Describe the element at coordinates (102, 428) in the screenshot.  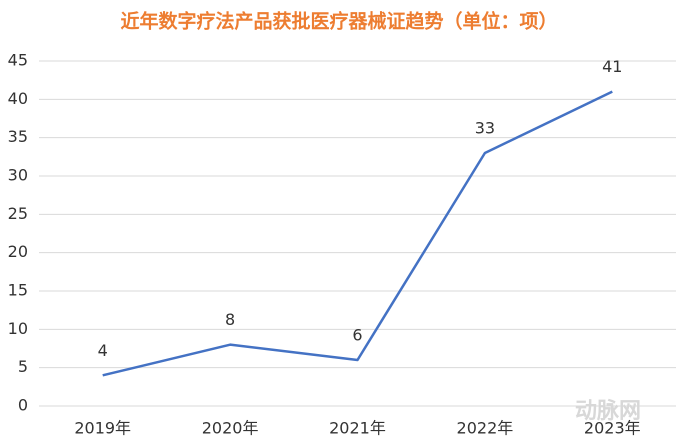
I see `x-tick-label: 2019年` at that location.